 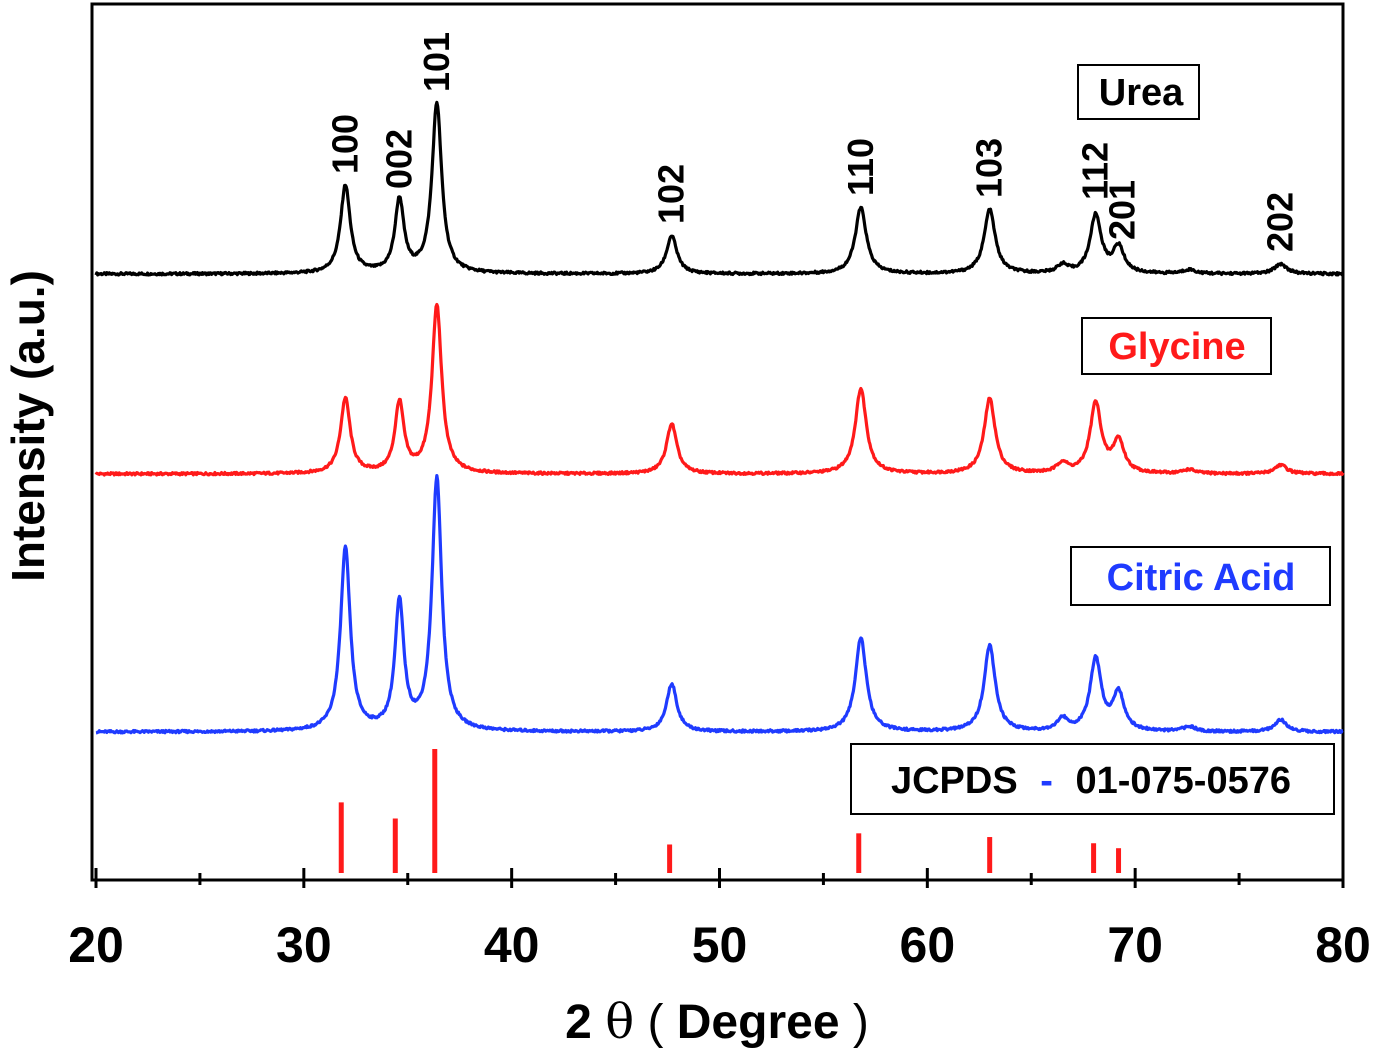 I want to click on x-axis-paren-open: (, so click(x=655, y=1022).